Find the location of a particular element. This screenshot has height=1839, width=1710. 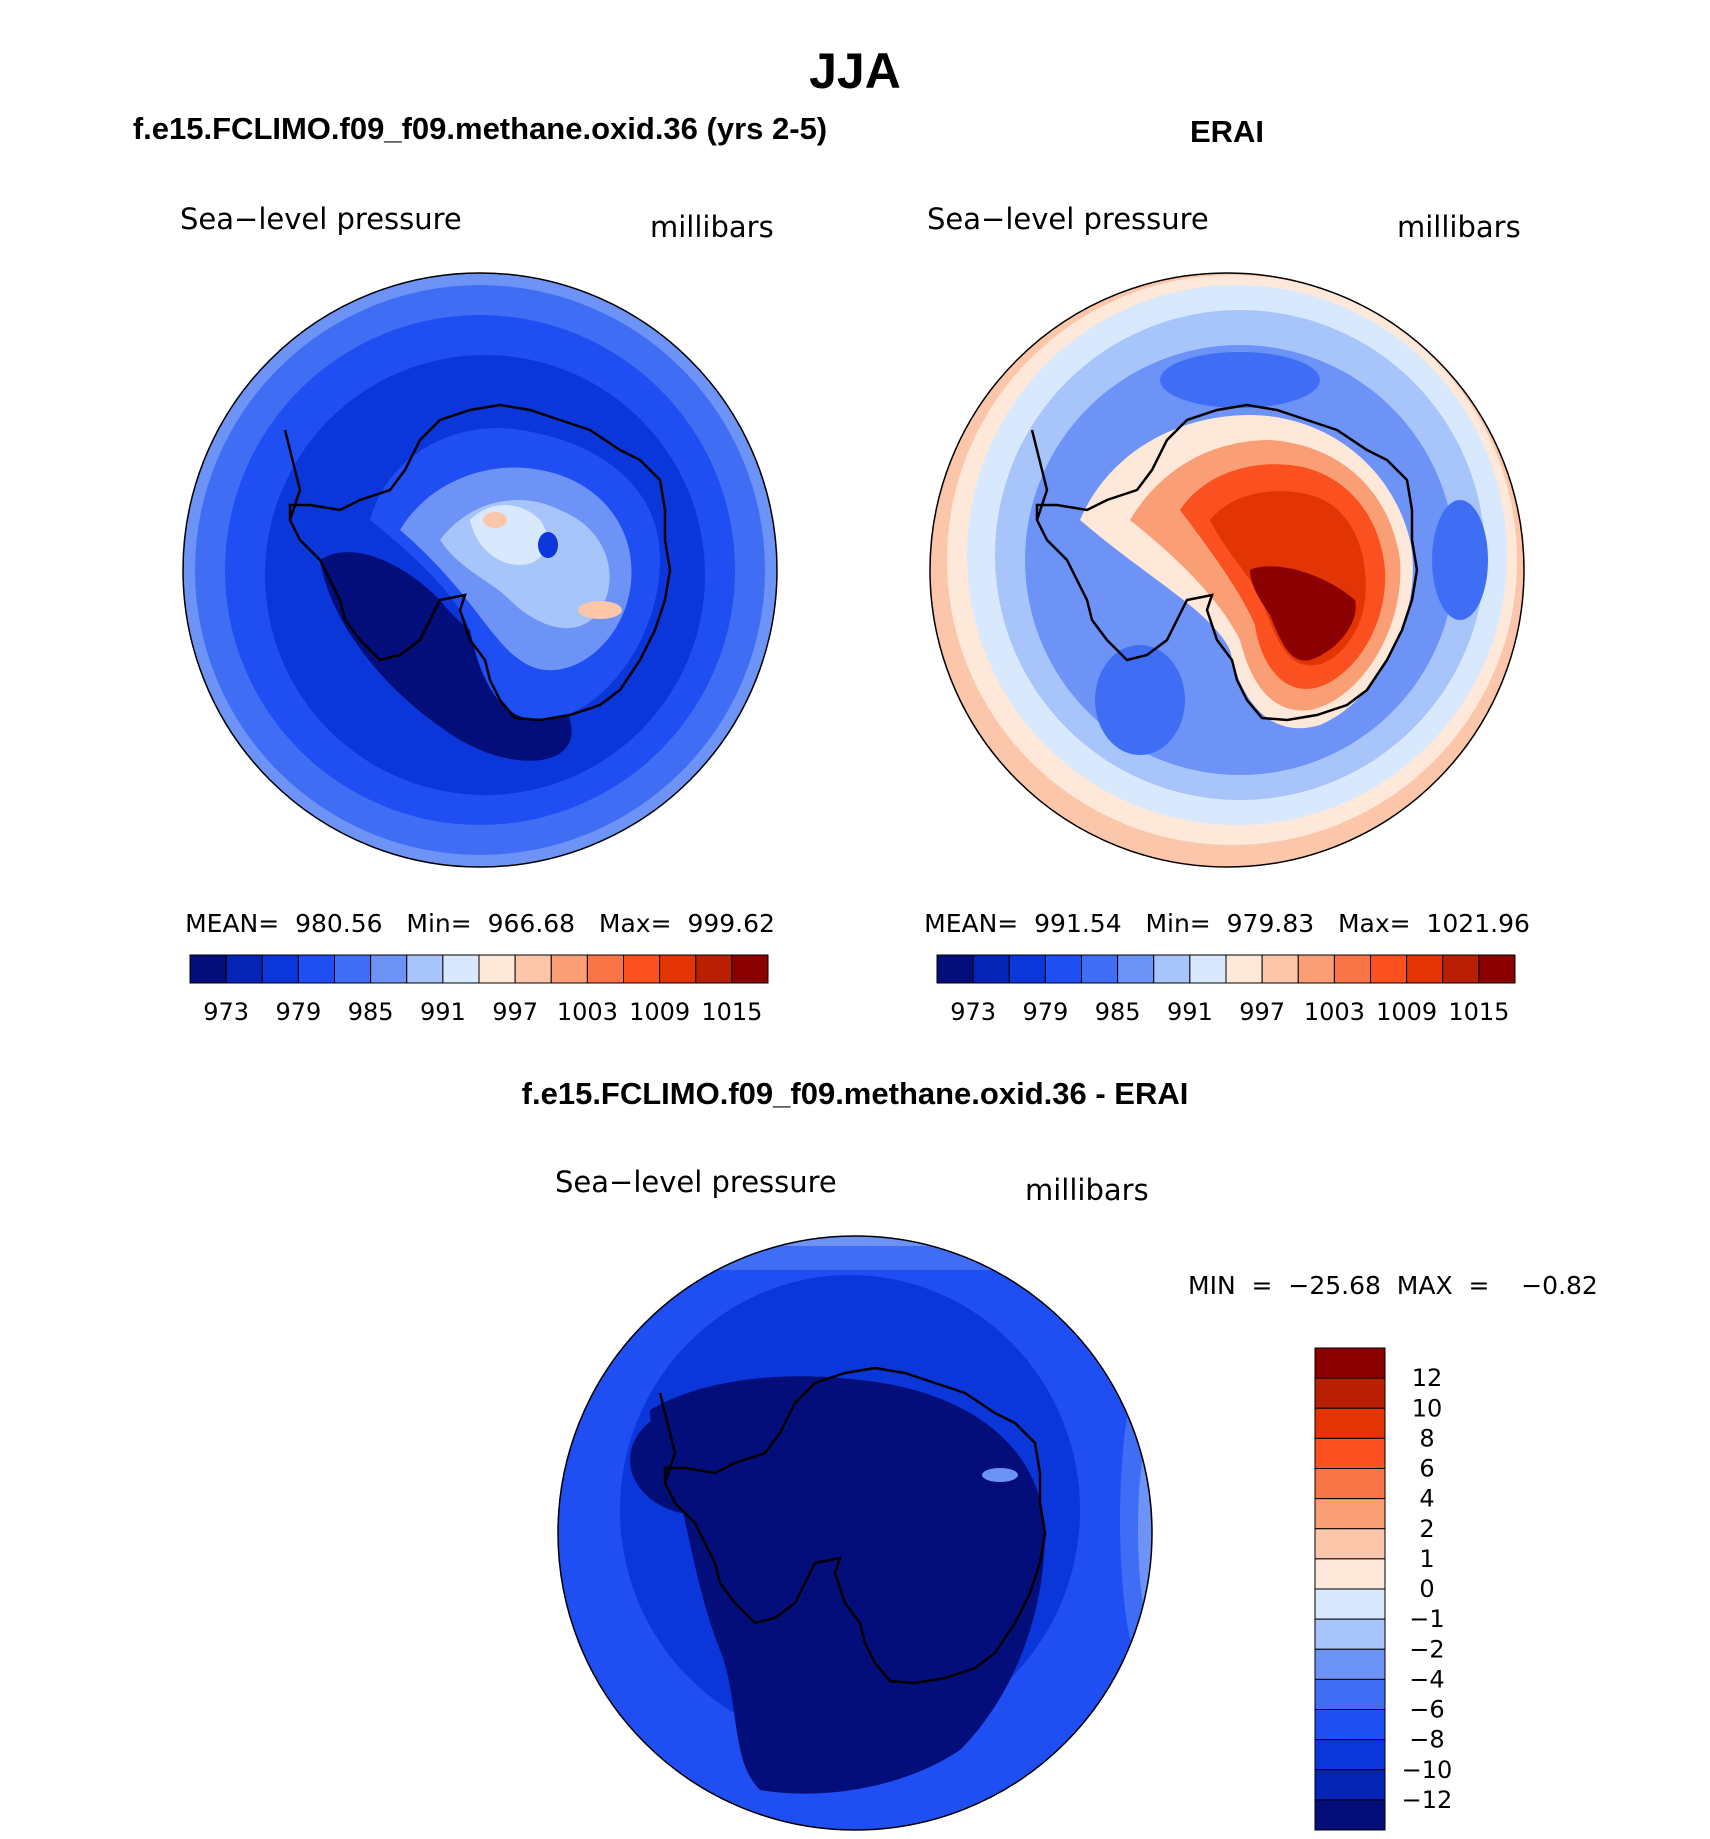

panel-obs-map-border is located at coordinates (1227, 570).